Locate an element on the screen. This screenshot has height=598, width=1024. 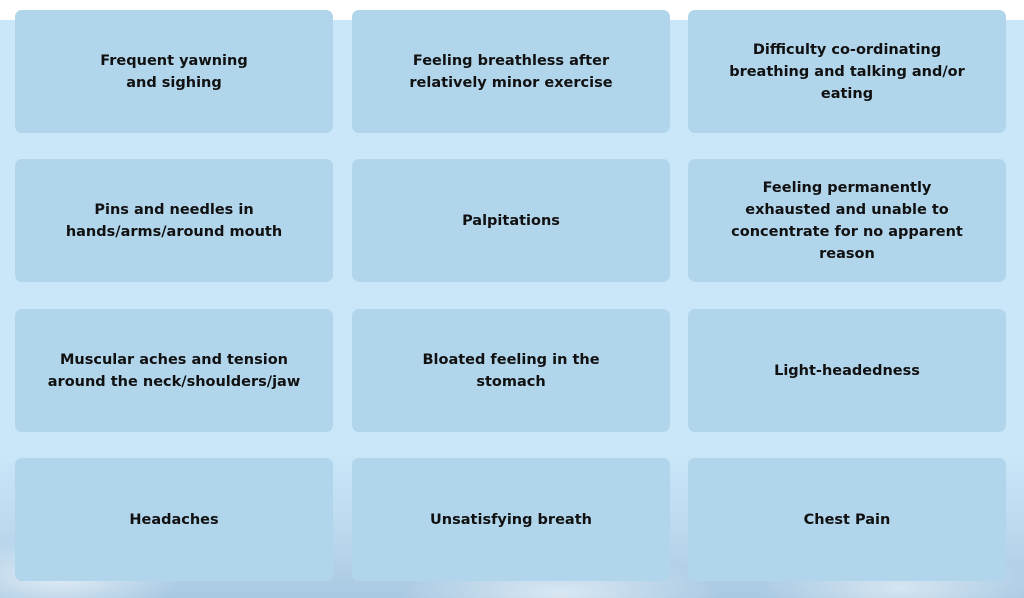
symptom-card: Palpitations is located at coordinates (511, 220).